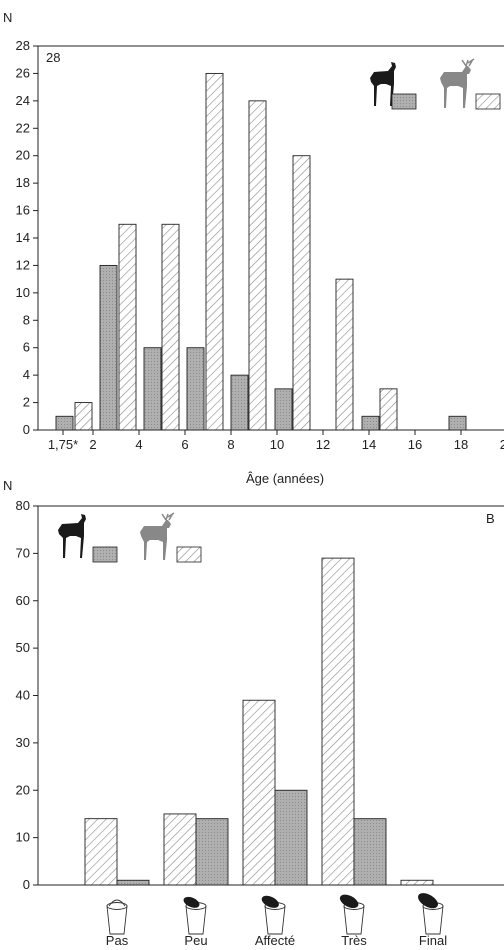 This screenshot has height=950, width=504. Describe the element at coordinates (23, 100) in the screenshot. I see `y-tick-label: 24` at that location.